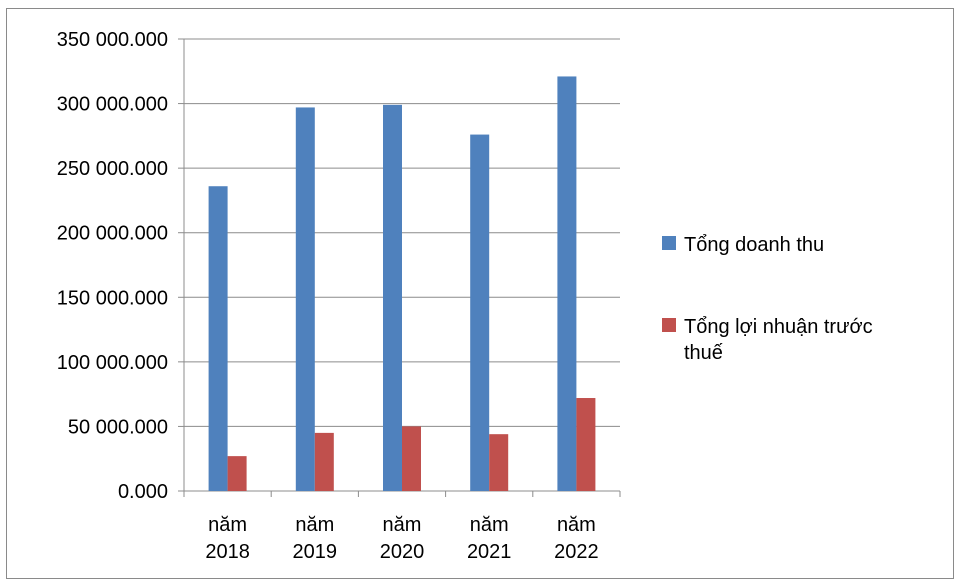 The image size is (956, 581). I want to click on y-tick-label: 0.000, so click(143, 492).